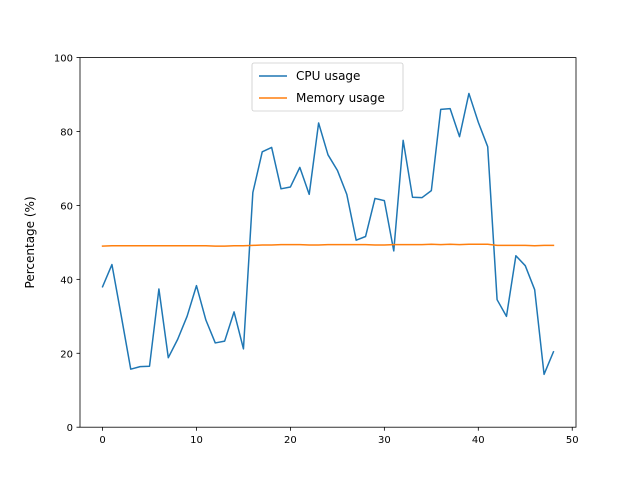 Image resolution: width=640 pixels, height=485 pixels. I want to click on y-axis-label: Percentage (%), so click(30, 242).